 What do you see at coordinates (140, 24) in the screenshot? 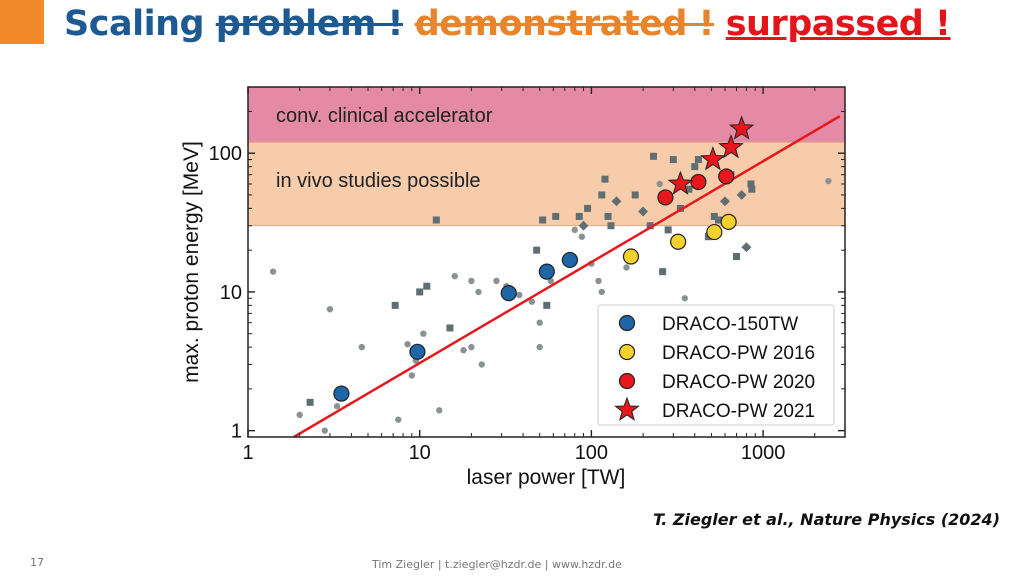
I see `title-part-scaling: Scaling` at bounding box center [140, 24].